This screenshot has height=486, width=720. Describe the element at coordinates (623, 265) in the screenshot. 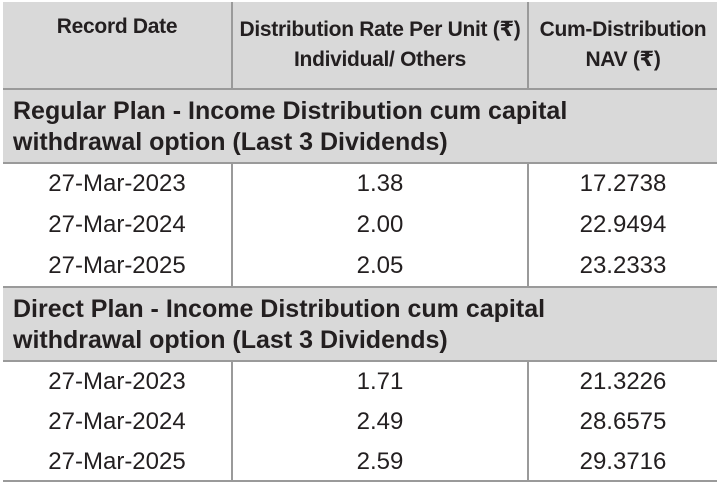

I see `nav-cell: 23.2333` at that location.